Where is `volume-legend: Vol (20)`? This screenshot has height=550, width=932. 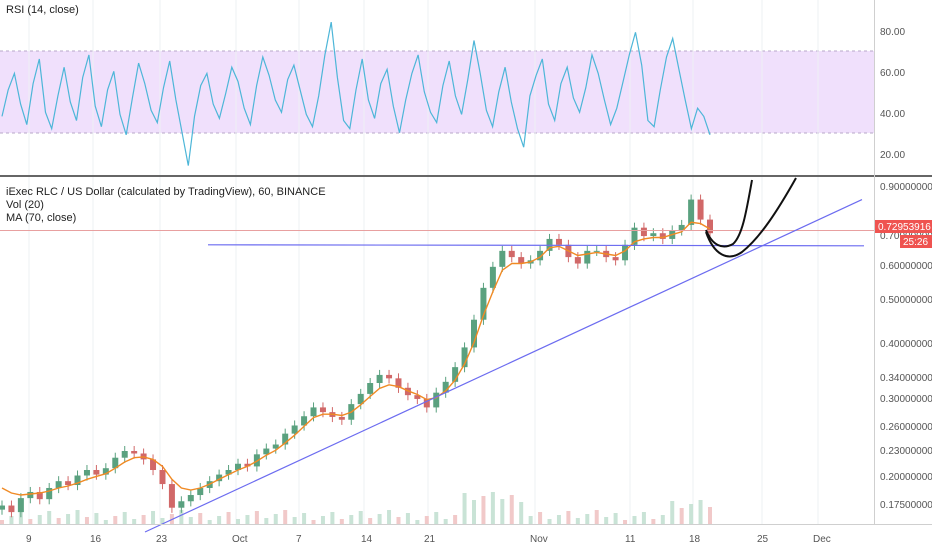 volume-legend: Vol (20) is located at coordinates (25, 205).